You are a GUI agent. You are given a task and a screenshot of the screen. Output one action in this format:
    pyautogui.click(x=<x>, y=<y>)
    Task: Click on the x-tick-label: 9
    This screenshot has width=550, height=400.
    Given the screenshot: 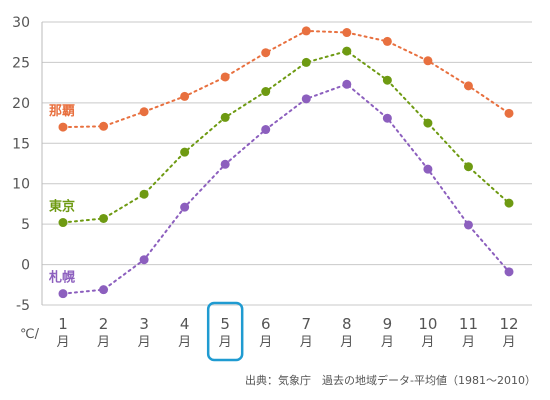 What is the action you would take?
    pyautogui.click(x=388, y=324)
    